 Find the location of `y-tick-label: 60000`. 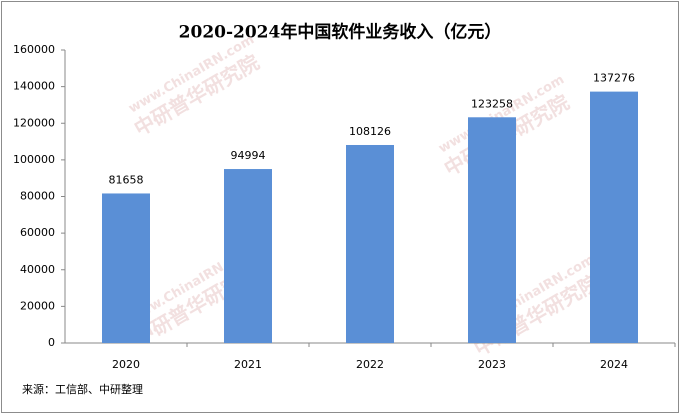

y-tick-label: 60000 is located at coordinates (37, 232).